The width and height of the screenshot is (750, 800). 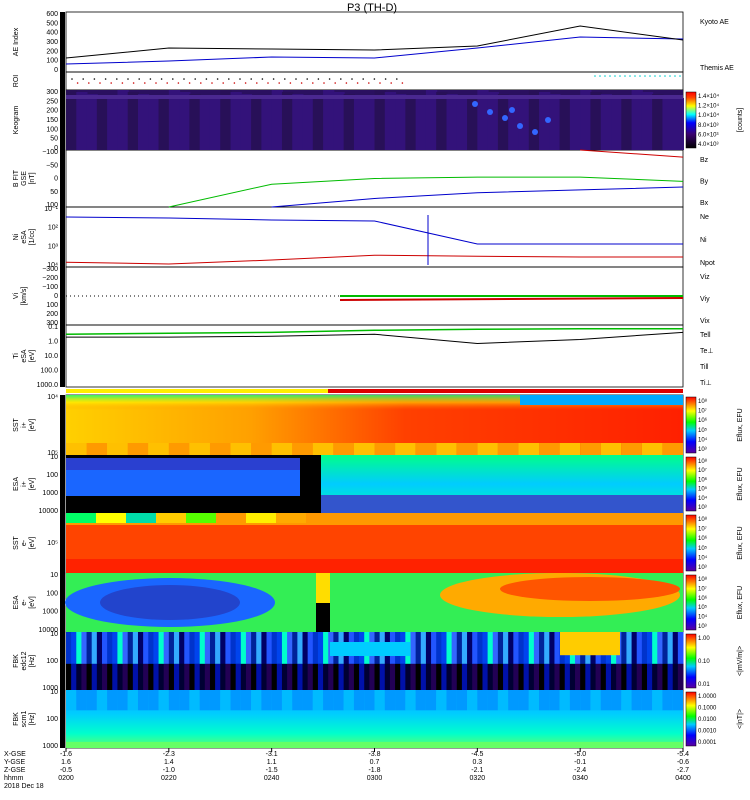 What do you see at coordinates (740, 542) in the screenshot?
I see `colorbar-label-sst_e: Eflux, EFU` at bounding box center [740, 542].